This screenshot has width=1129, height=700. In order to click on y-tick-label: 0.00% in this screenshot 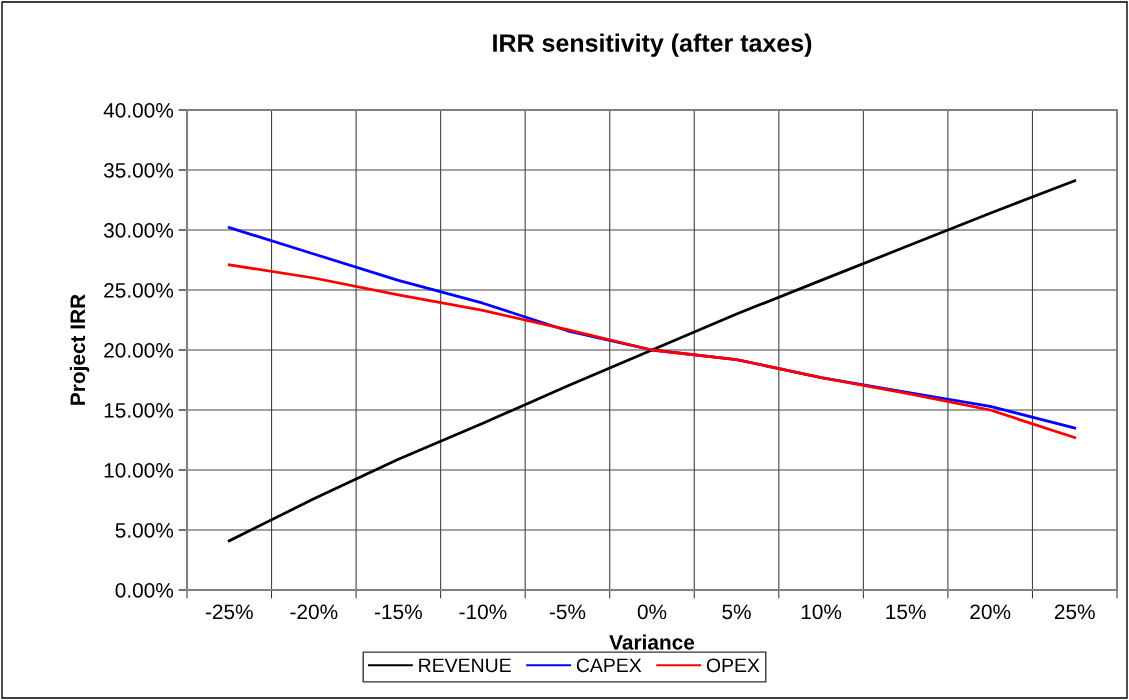, I will do `click(144, 590)`.